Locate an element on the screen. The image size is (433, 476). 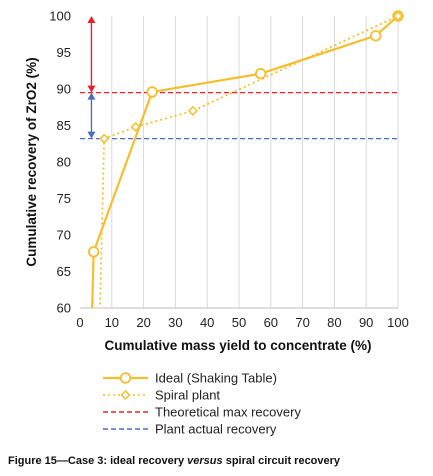
y-tick-label: 75 is located at coordinates (64, 198).